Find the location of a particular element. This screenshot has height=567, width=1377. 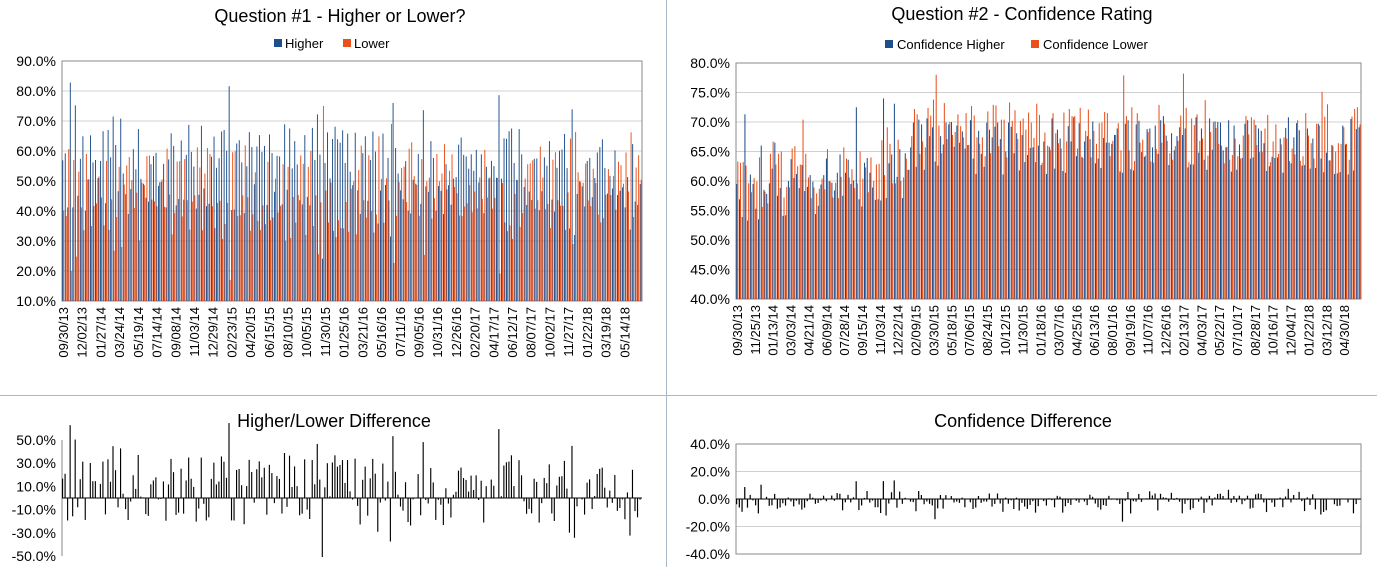

x-tick-label: 01/22/18 is located at coordinates (1308, 330).